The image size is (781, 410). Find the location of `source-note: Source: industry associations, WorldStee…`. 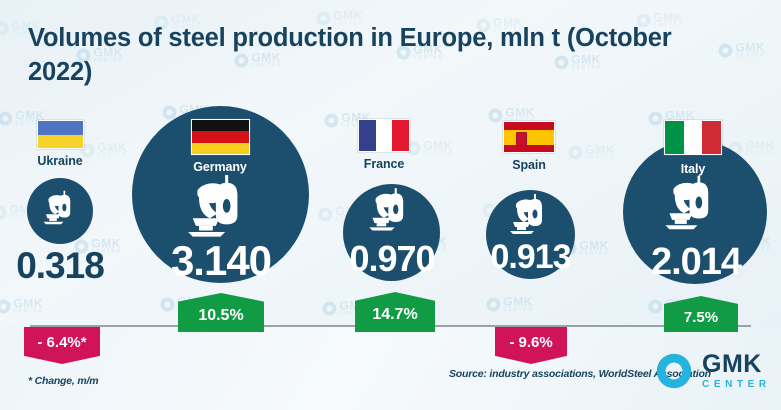

source-note: Source: industry associations, WorldStee… is located at coordinates (580, 374).